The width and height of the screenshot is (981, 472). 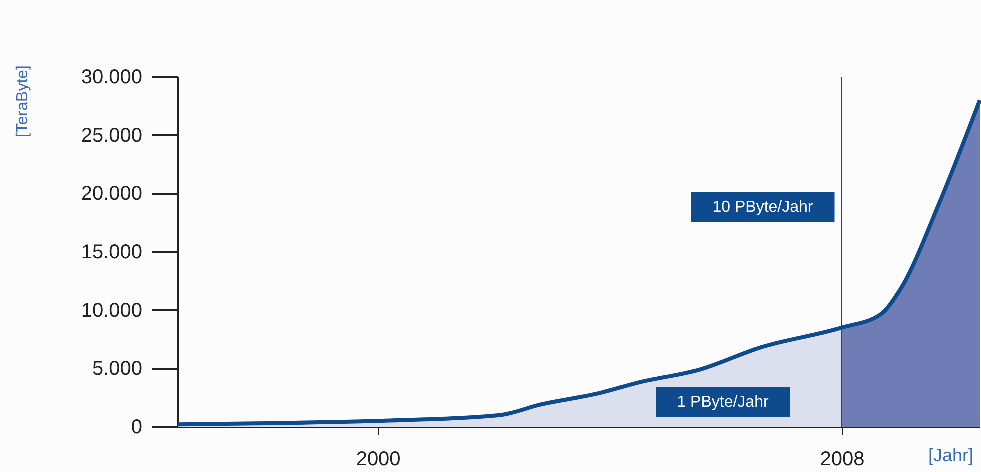 I want to click on y-tick-label: 10.000, so click(x=111, y=311).